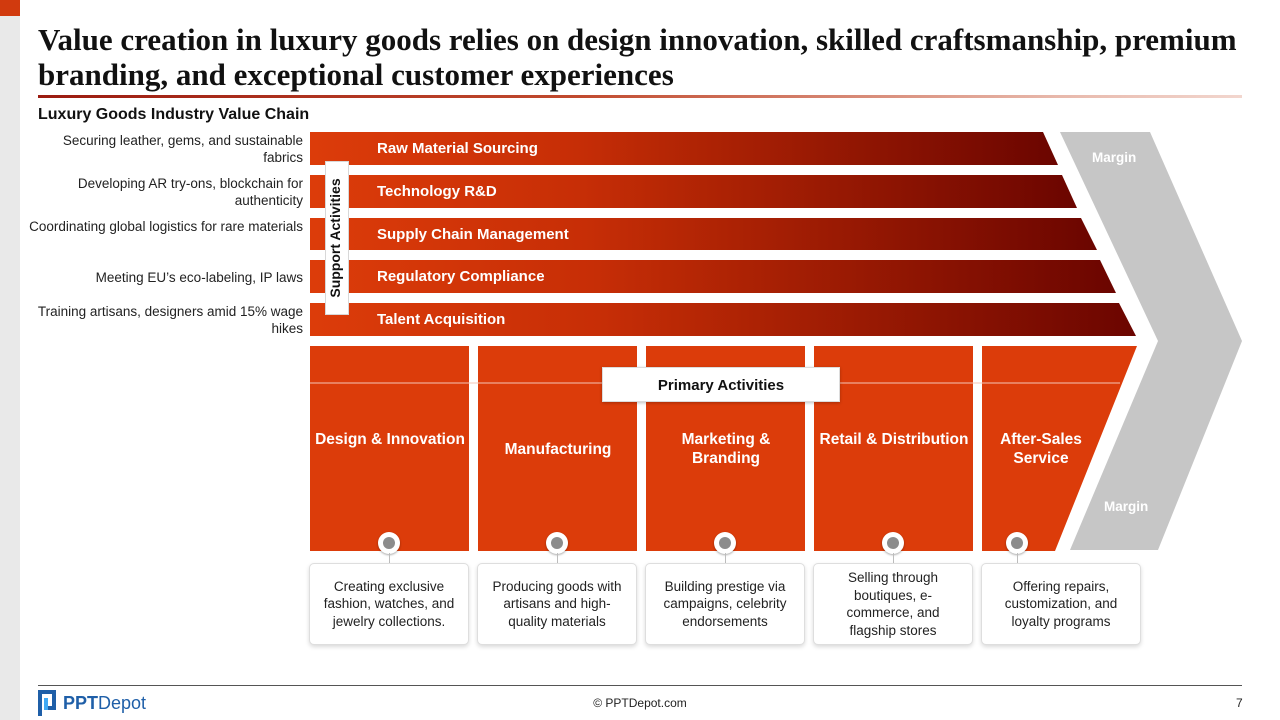 The width and height of the screenshot is (1280, 720). What do you see at coordinates (894, 439) in the screenshot?
I see `primary-label-retail: Retail & Distribution` at bounding box center [894, 439].